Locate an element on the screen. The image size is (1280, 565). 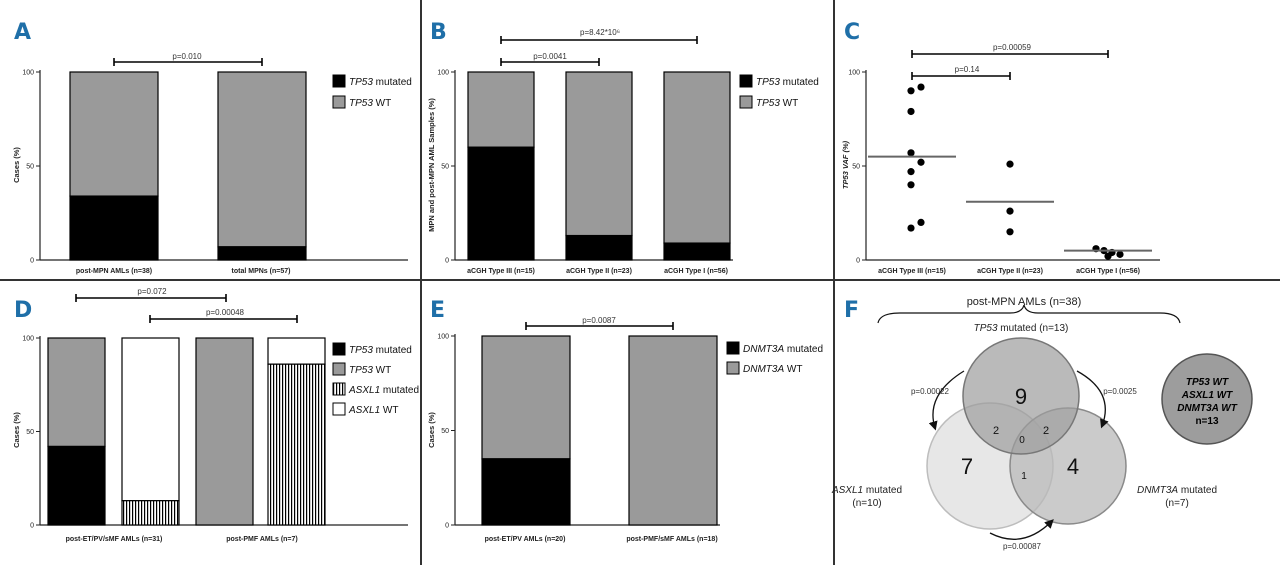
chart-d-ytick-0: 0 is located at coordinates (32, 526).